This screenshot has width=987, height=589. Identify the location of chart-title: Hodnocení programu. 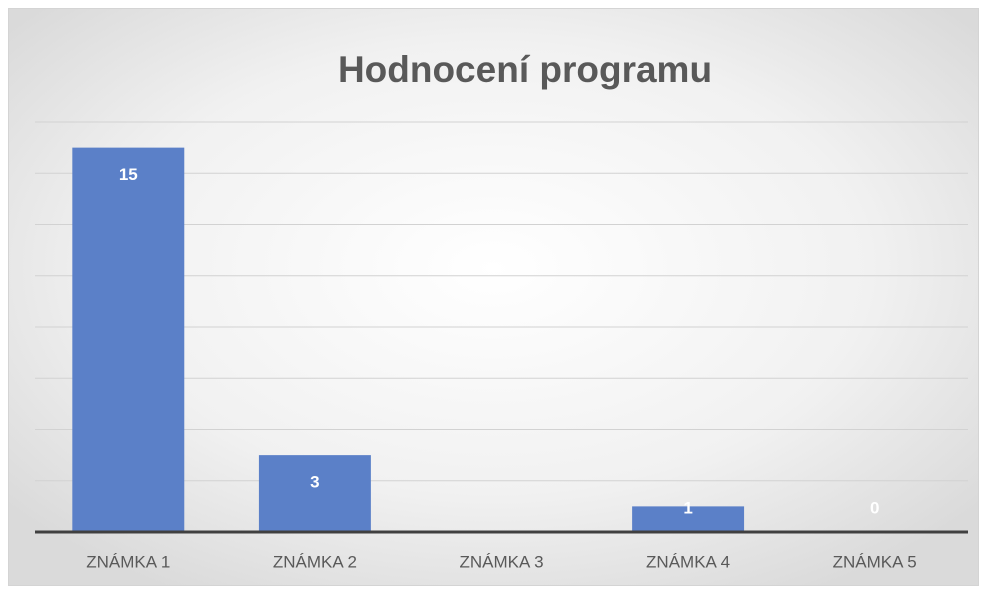
(525, 69).